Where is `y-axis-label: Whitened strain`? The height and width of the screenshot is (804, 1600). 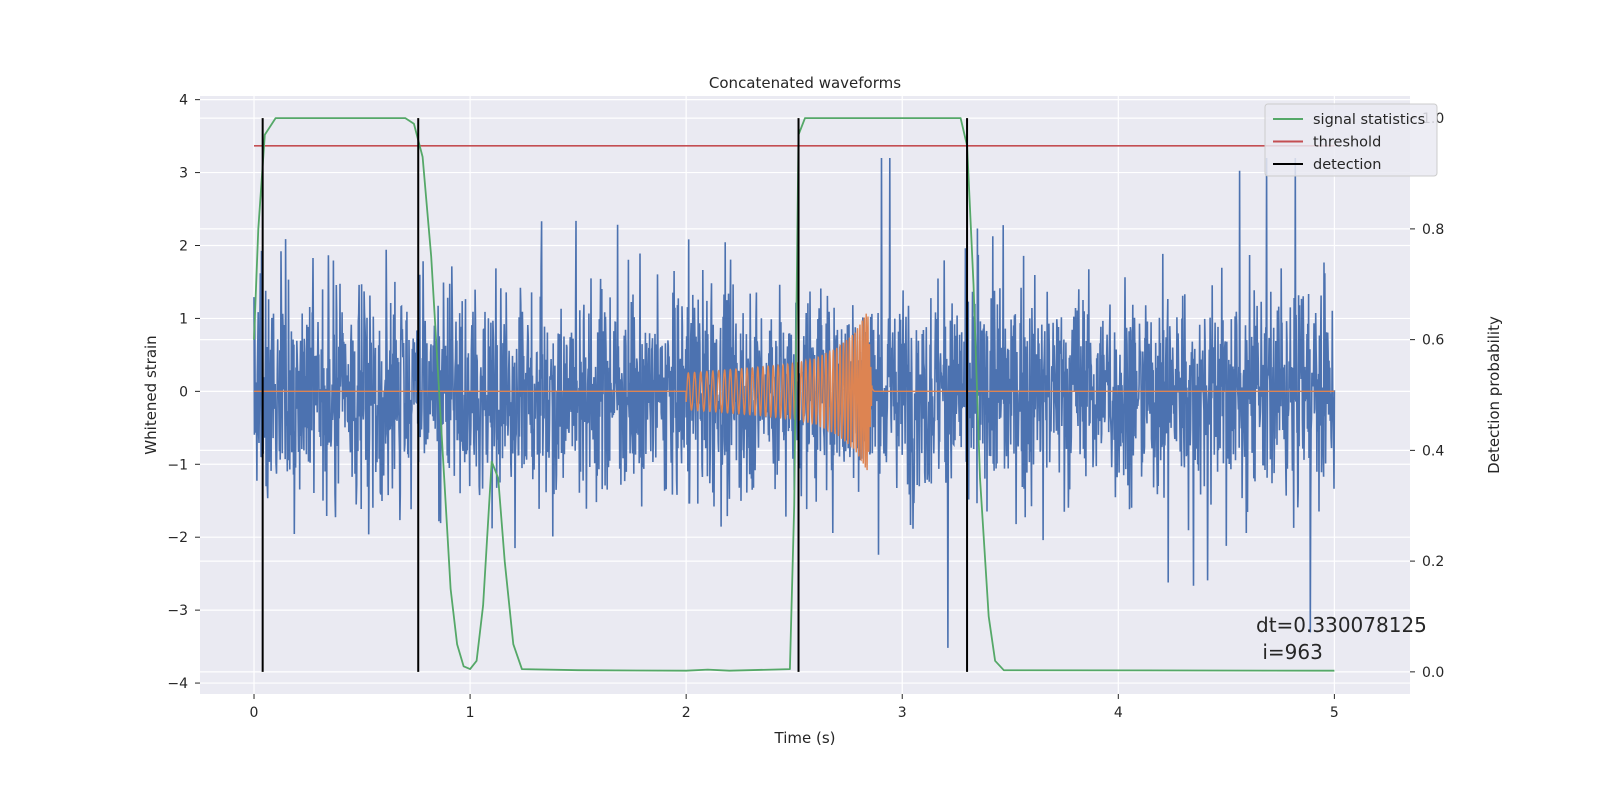
y-axis-label: Whitened strain is located at coordinates (151, 394).